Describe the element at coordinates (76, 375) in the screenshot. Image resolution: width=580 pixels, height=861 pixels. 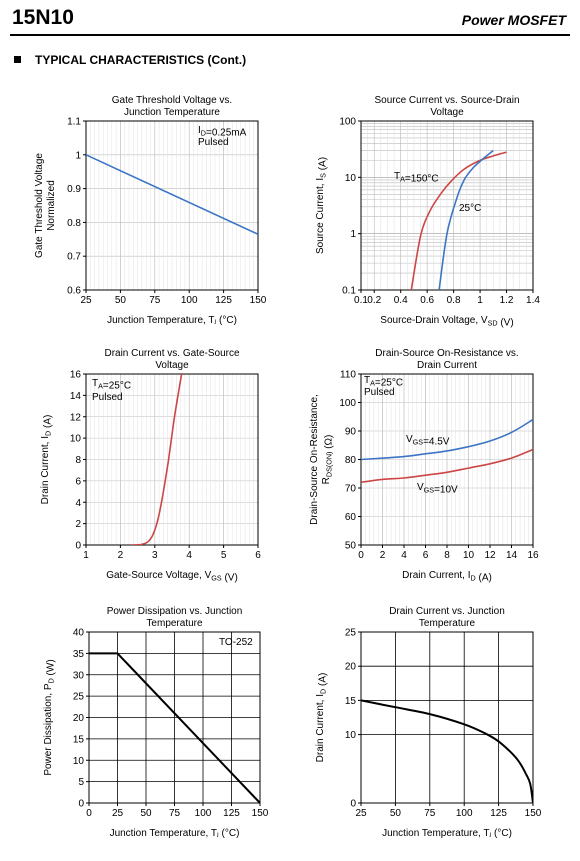
I see `y-tick-label: 16` at that location.